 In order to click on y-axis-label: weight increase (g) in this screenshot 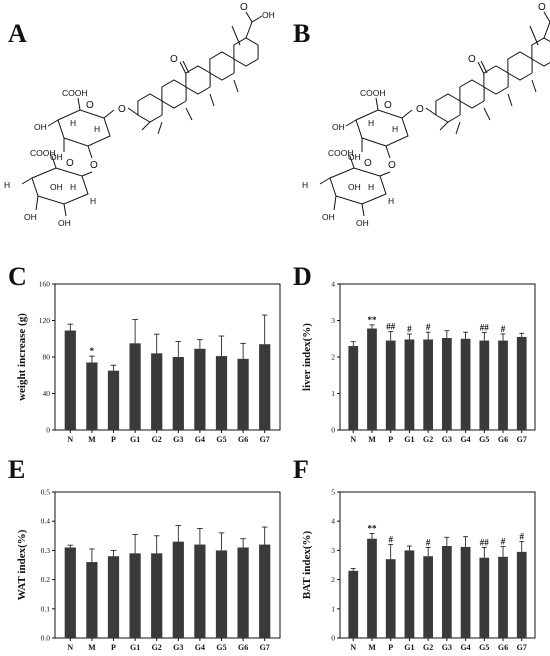, I will do `click(22, 357)`.